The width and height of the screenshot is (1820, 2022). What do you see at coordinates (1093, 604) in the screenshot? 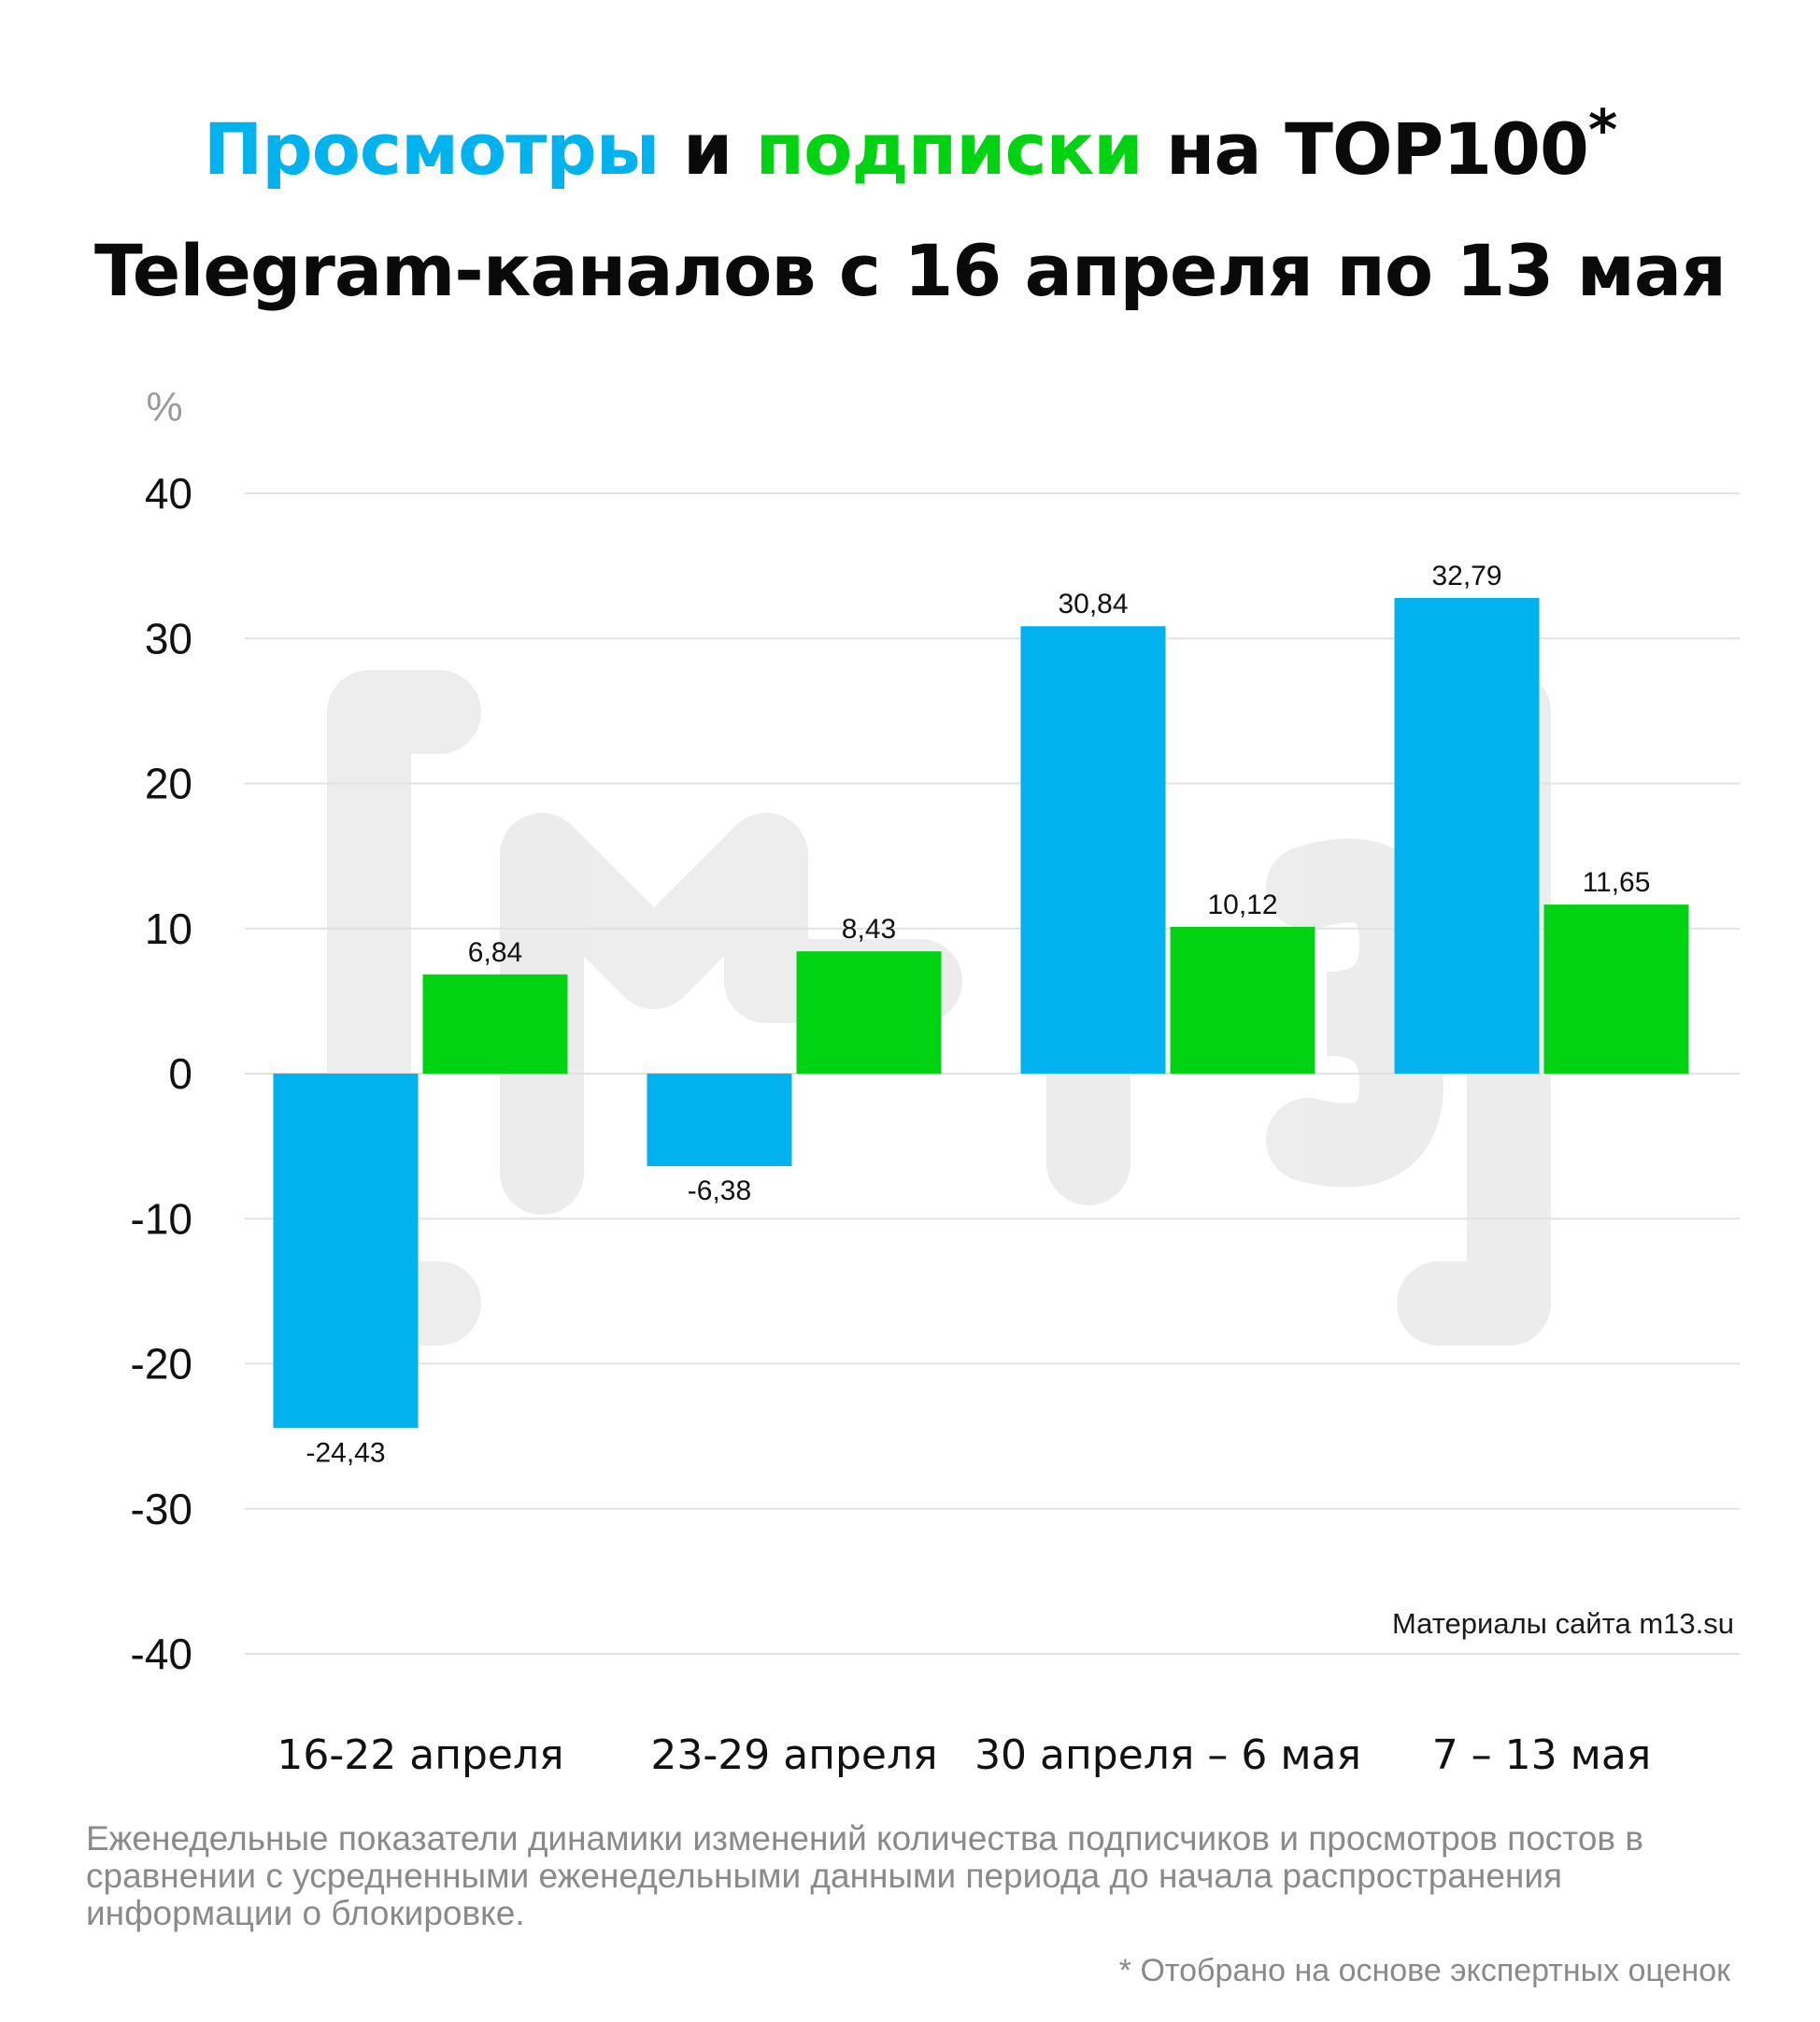
I see `data-label: 30,84` at bounding box center [1093, 604].